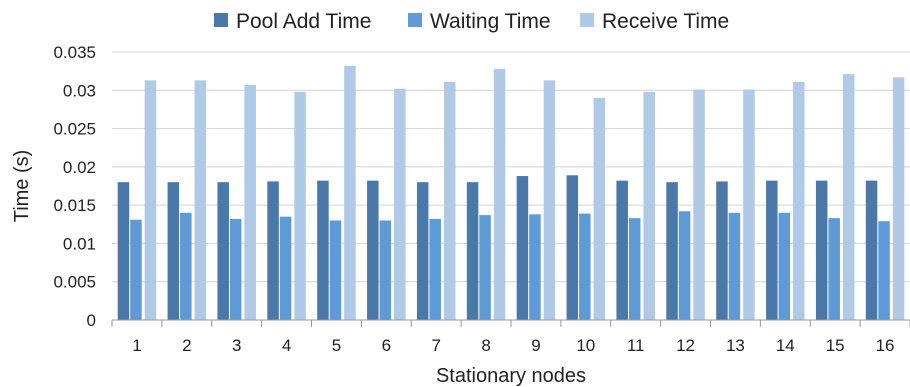 This screenshot has height=387, width=910. Describe the element at coordinates (74, 282) in the screenshot. I see `y-tick-label: 0.005` at that location.